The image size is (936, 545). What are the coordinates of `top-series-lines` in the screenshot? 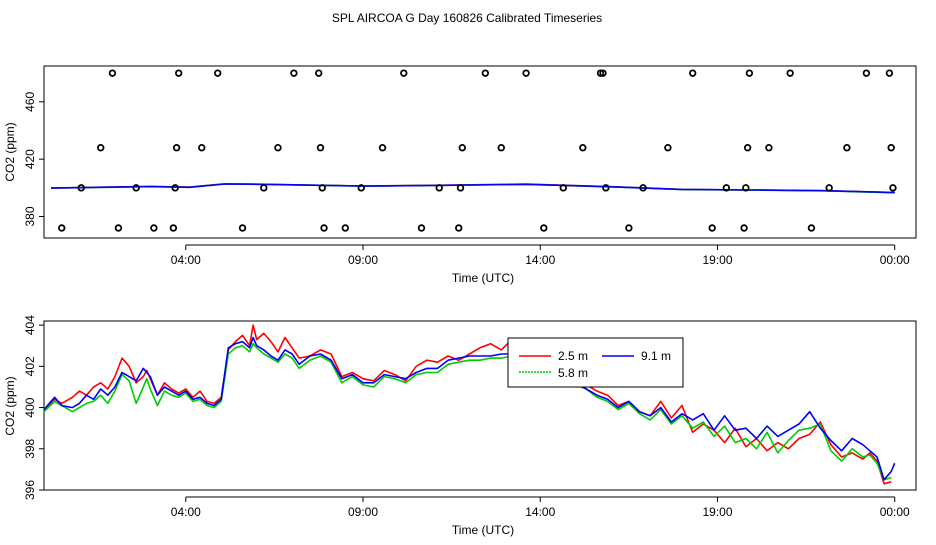 It's located at (473, 188).